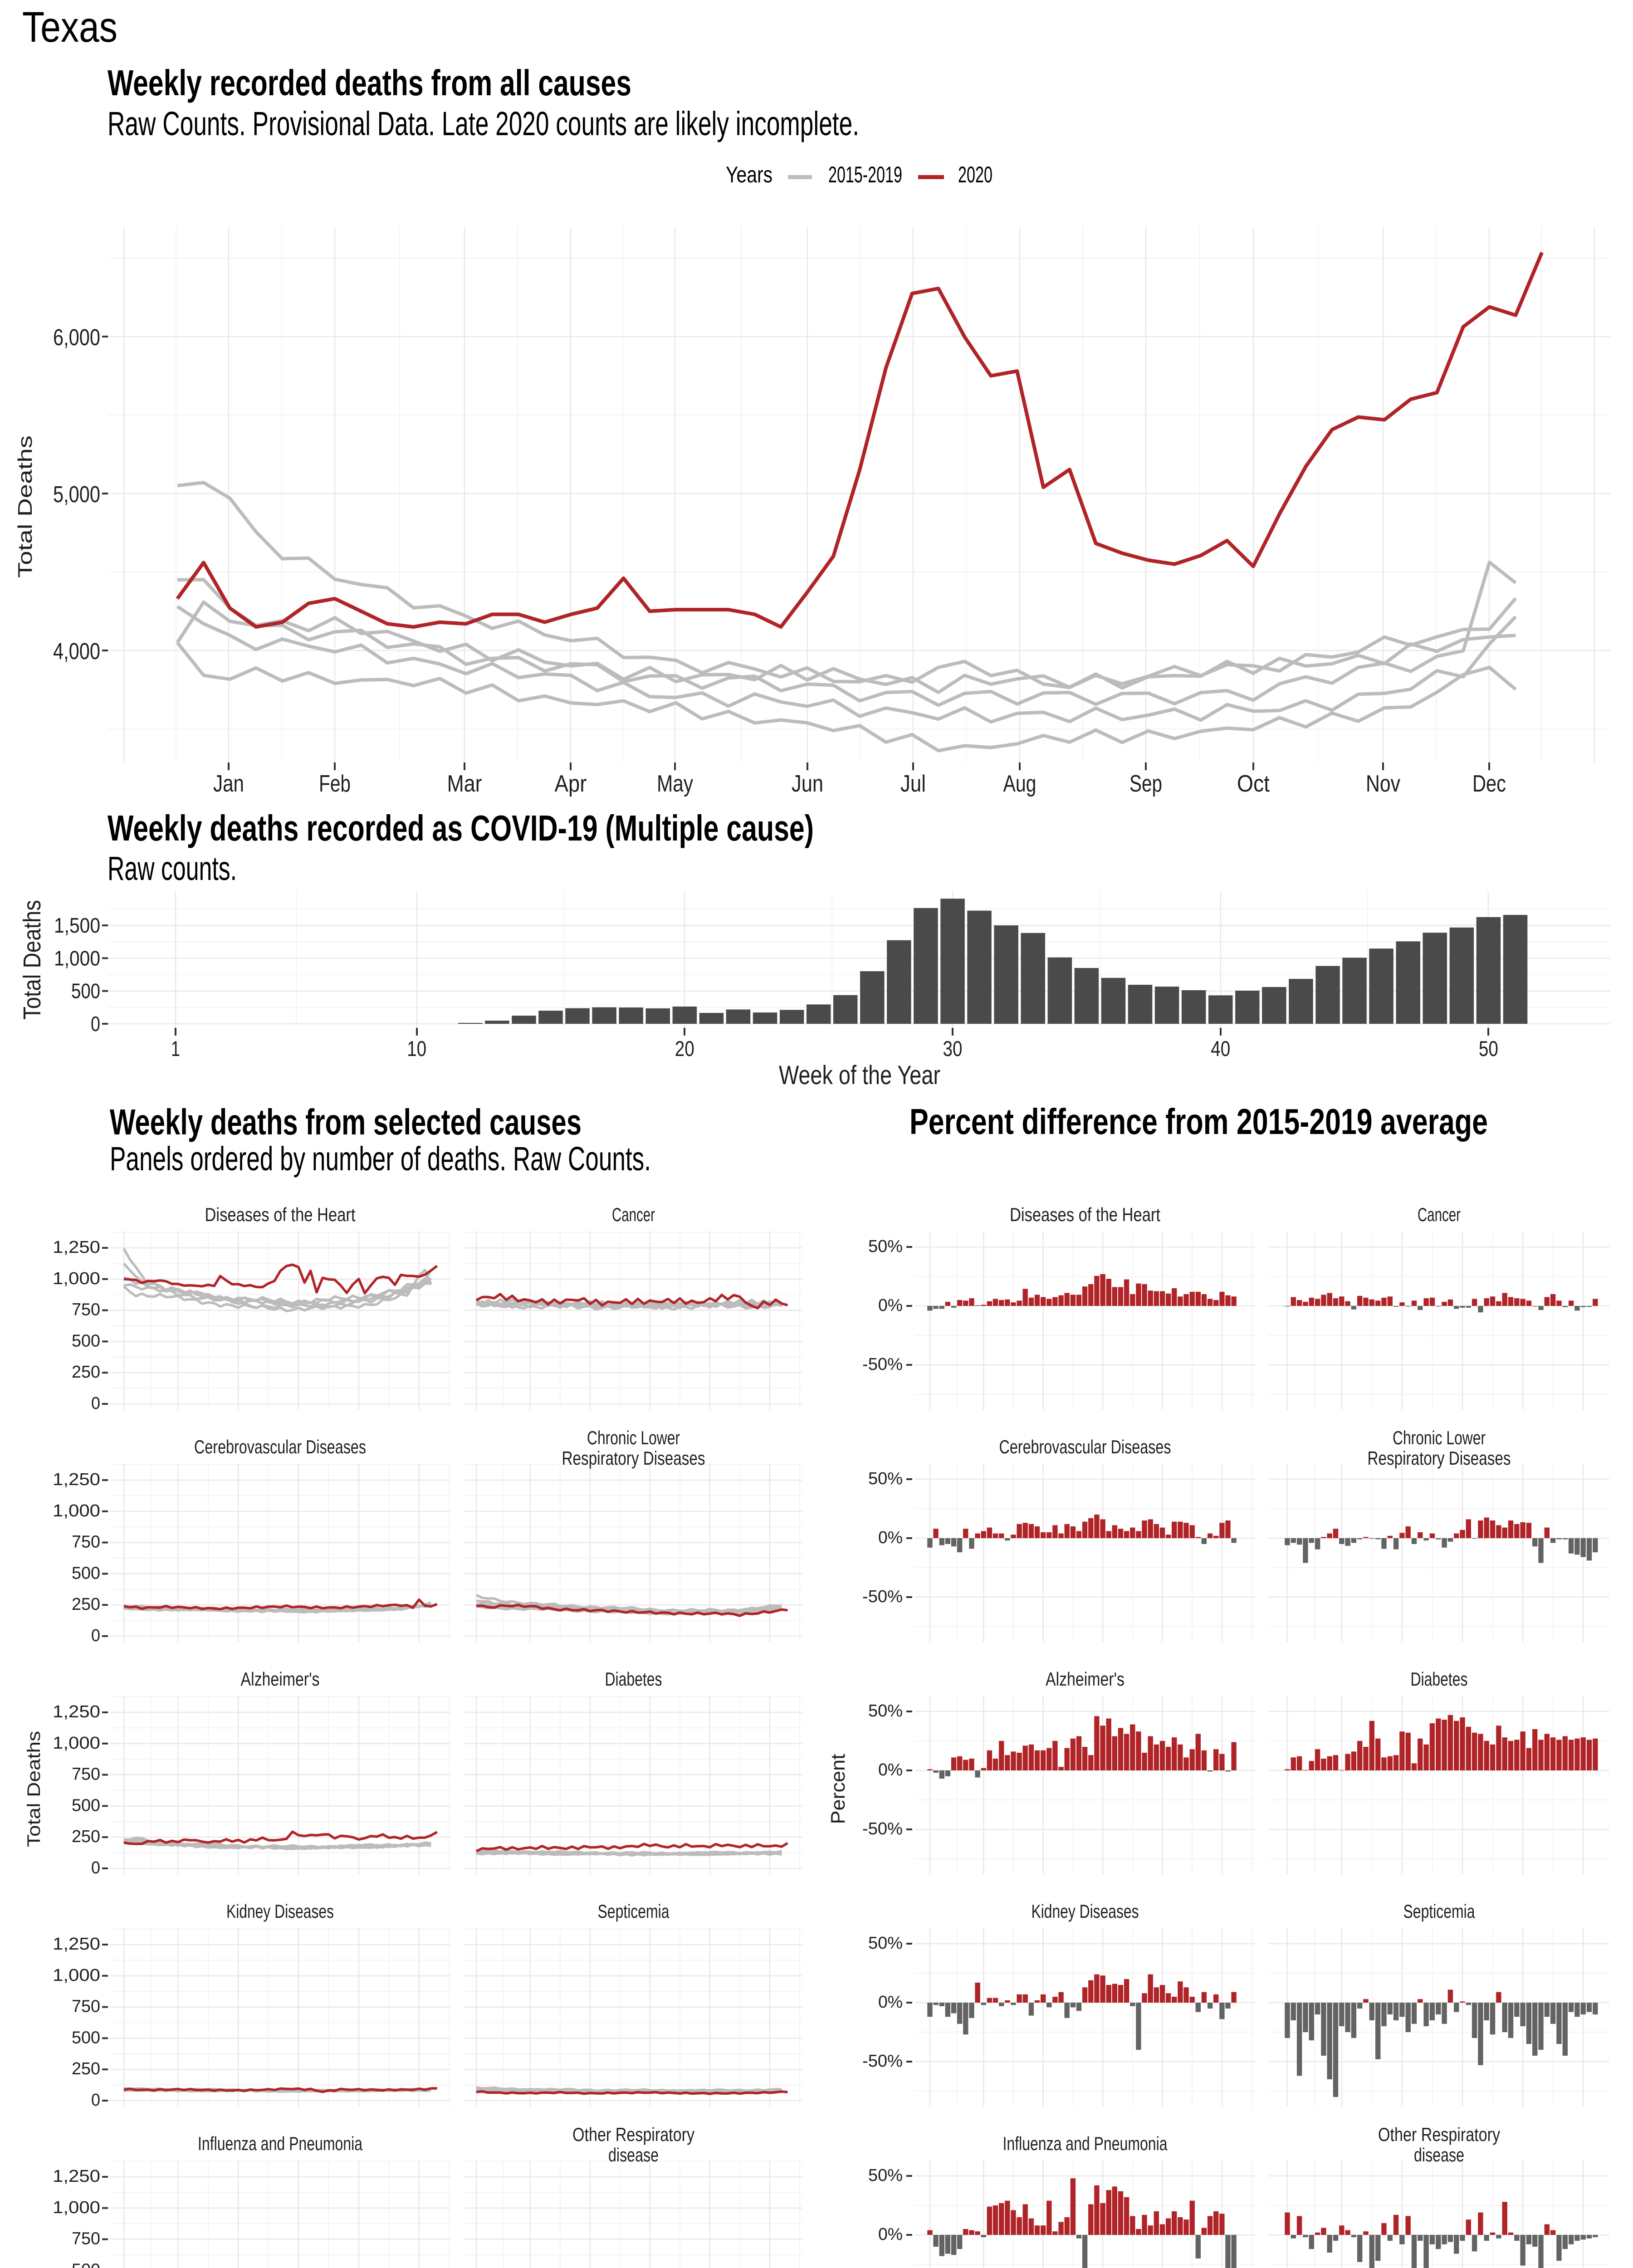  Describe the element at coordinates (172, 868) in the screenshot. I see `svg-text: Raw counts.` at that location.